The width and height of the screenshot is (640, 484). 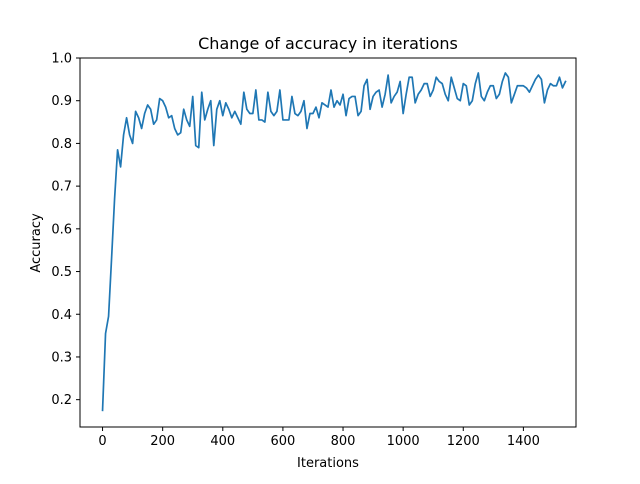 What do you see at coordinates (343, 441) in the screenshot?
I see `x-tick-label: 800` at bounding box center [343, 441].